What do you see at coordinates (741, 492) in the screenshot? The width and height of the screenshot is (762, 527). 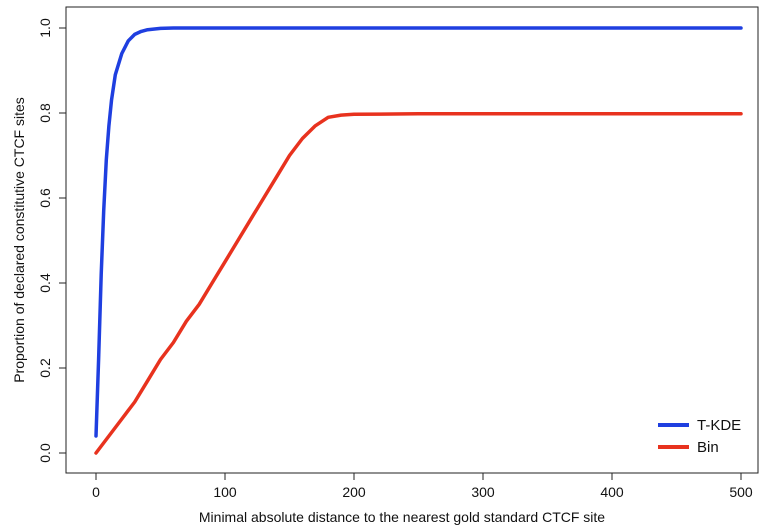 I see `x-tick-label: 500` at bounding box center [741, 492].